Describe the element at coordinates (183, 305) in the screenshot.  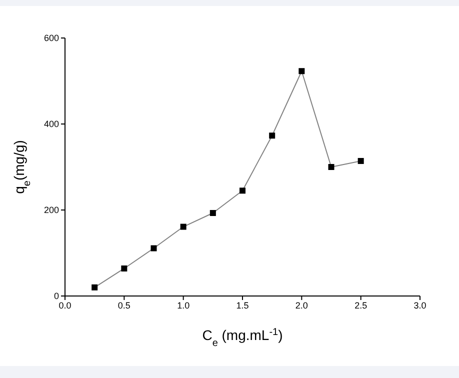
I see `x-tick-label: 1.0` at that location.